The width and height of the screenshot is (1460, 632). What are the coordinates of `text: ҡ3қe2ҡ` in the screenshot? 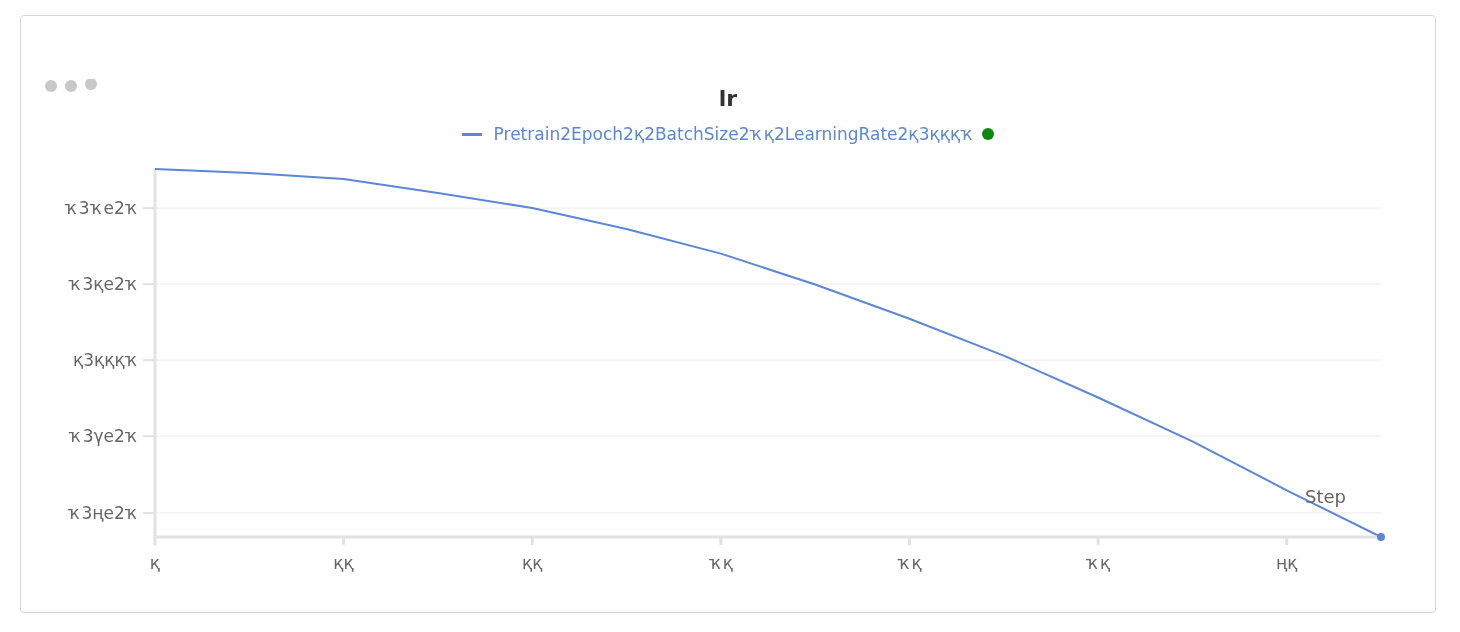 It's located at (103, 284).